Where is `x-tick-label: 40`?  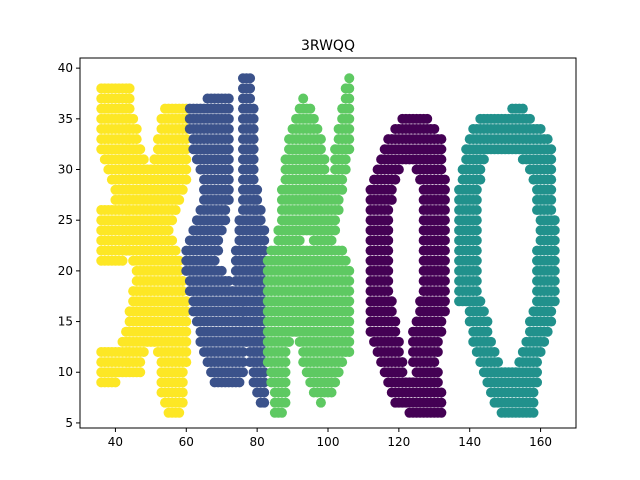
x-tick-label: 40 is located at coordinates (115, 442).